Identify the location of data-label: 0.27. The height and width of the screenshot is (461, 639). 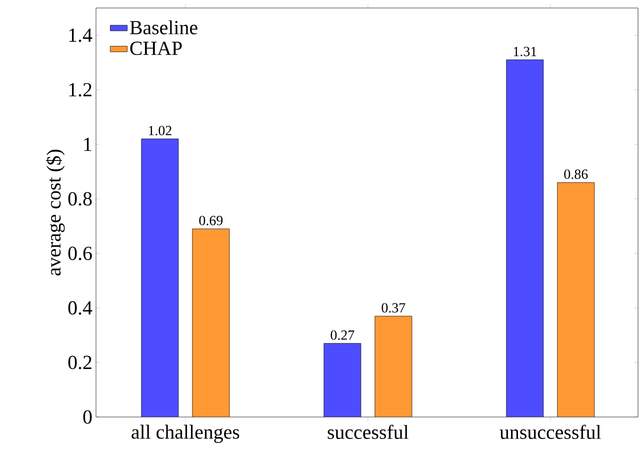
(342, 335).